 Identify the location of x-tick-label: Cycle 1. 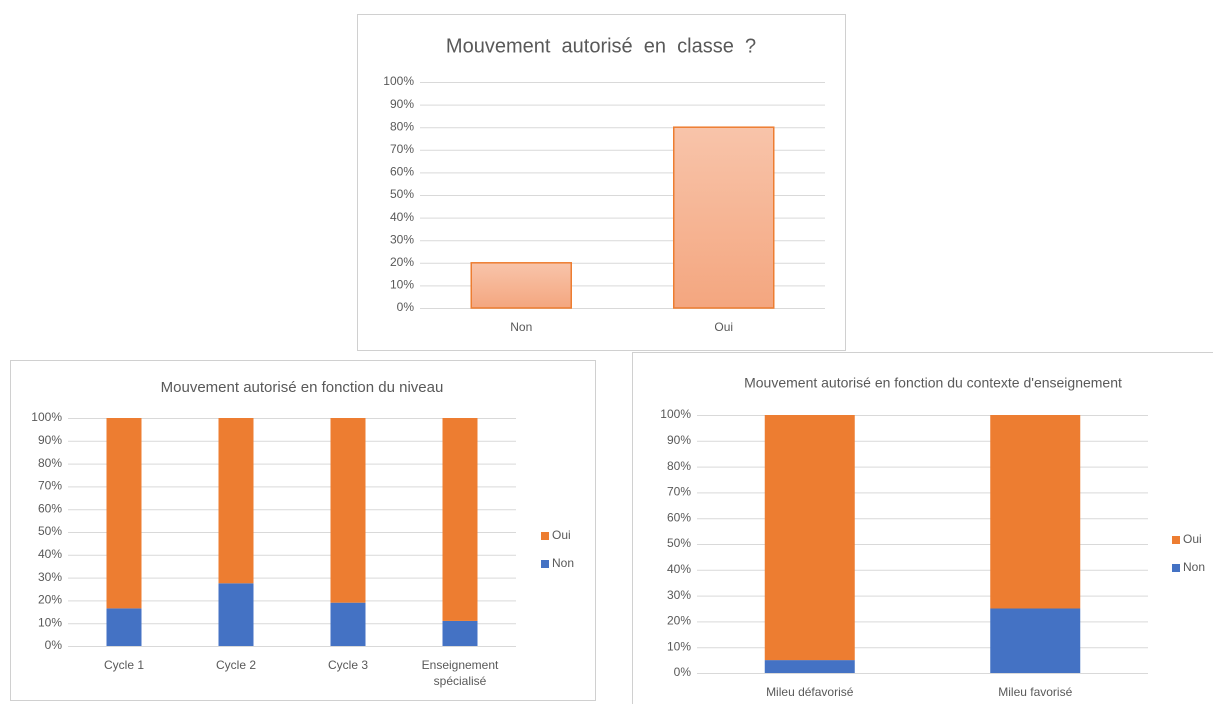
(124, 665).